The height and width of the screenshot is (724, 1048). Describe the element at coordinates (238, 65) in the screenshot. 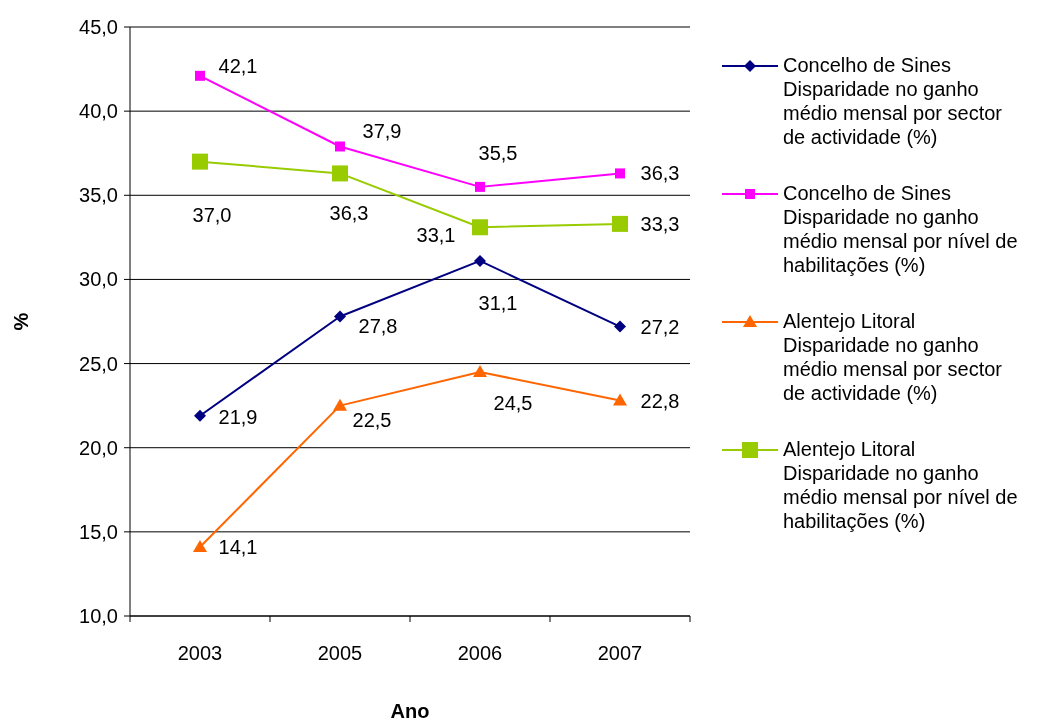

I see `data-label: 42,1` at that location.